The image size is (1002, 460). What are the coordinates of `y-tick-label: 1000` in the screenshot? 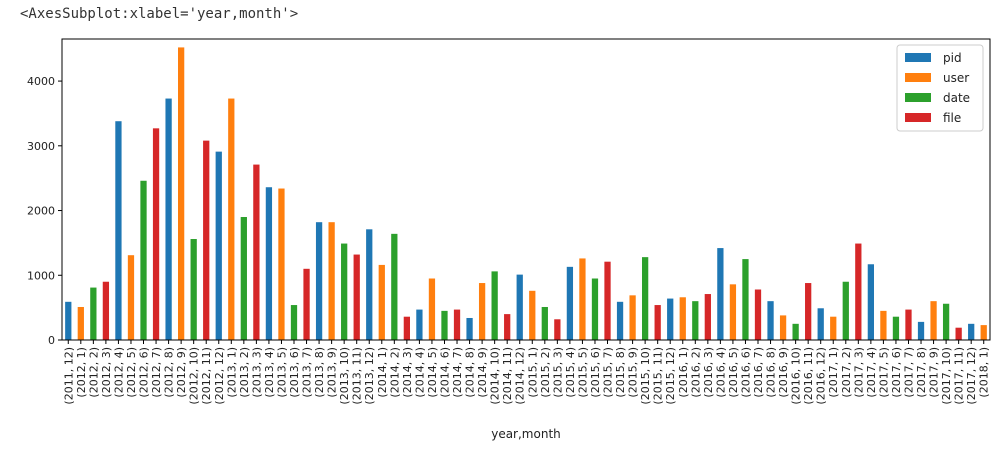 It's located at (41, 275).